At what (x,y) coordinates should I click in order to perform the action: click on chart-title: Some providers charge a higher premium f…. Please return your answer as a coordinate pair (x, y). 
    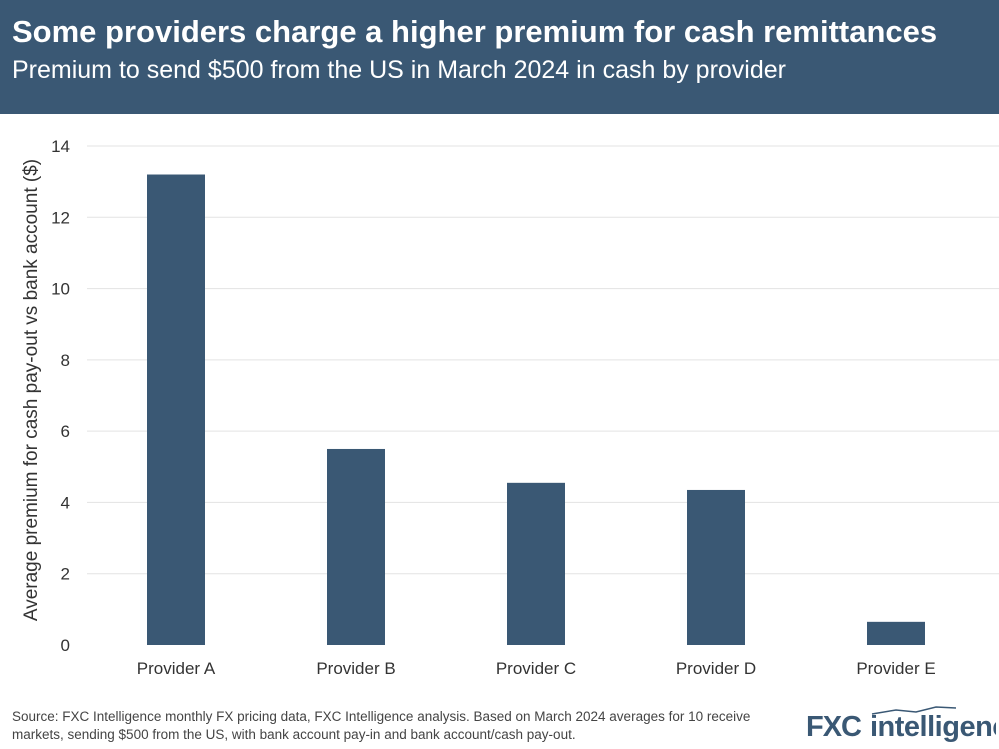
    Looking at the image, I should click on (475, 31).